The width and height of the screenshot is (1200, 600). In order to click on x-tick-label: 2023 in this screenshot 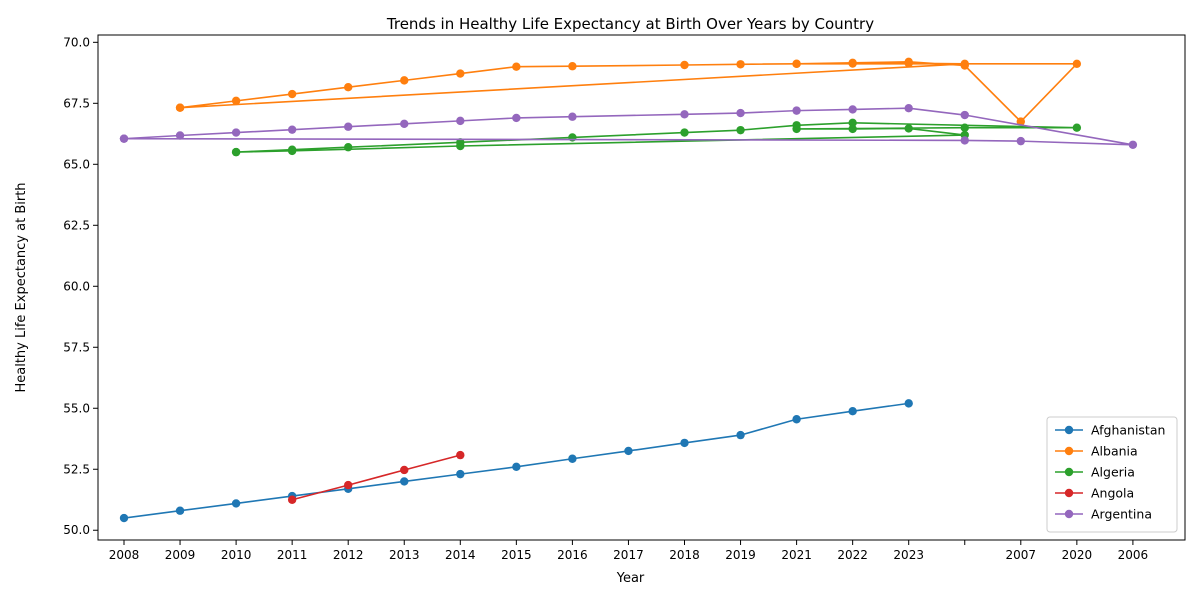, I will do `click(908, 555)`.